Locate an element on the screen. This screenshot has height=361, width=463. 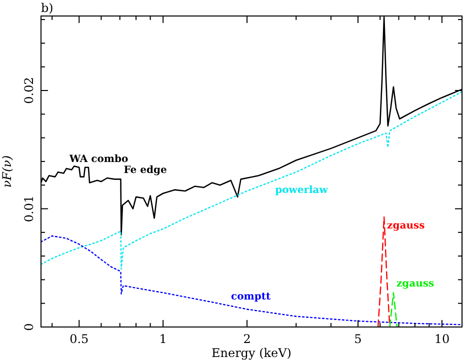
y-tick-label: 0.01 is located at coordinates (29, 208).